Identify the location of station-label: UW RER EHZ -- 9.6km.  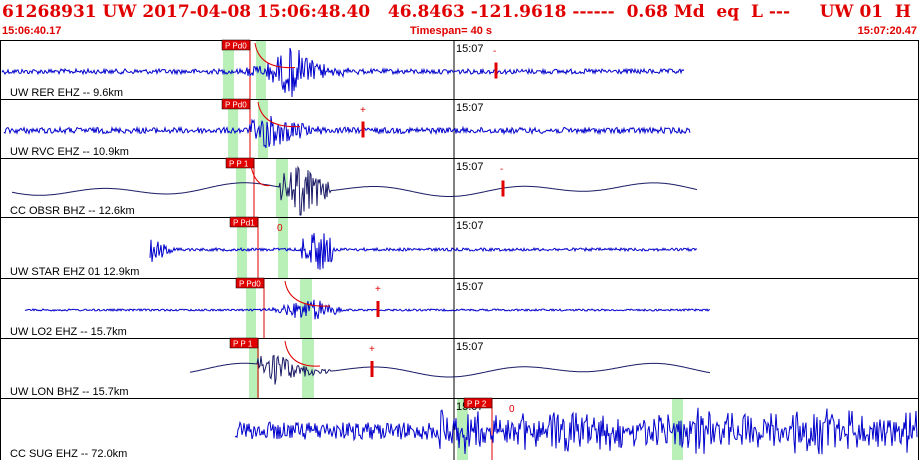
(66, 93).